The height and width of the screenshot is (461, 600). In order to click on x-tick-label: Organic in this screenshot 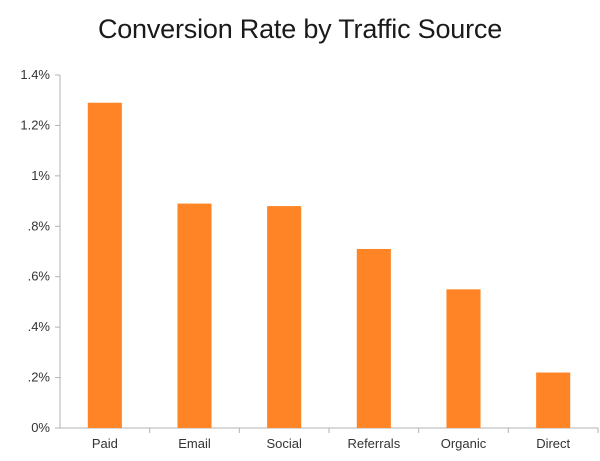, I will do `click(464, 443)`.